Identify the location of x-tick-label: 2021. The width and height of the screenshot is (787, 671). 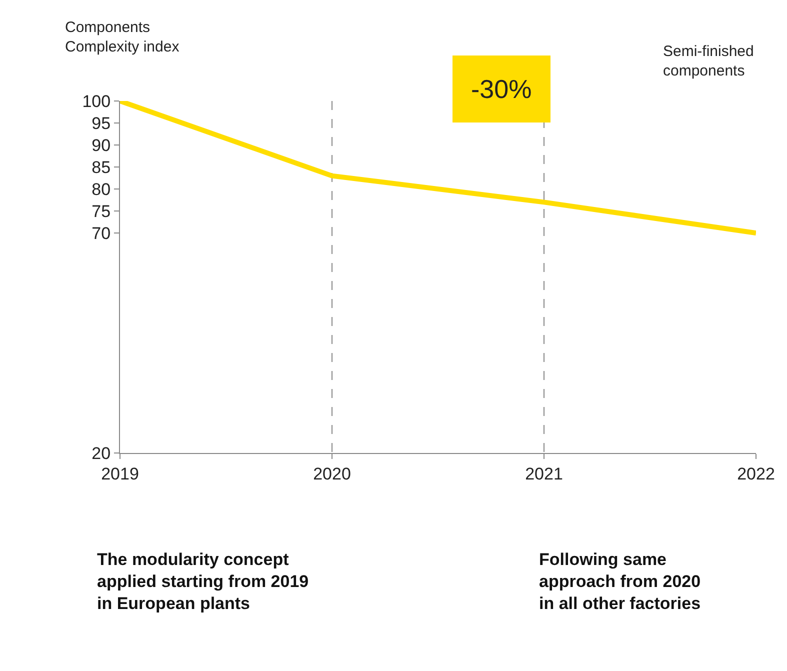
(544, 474).